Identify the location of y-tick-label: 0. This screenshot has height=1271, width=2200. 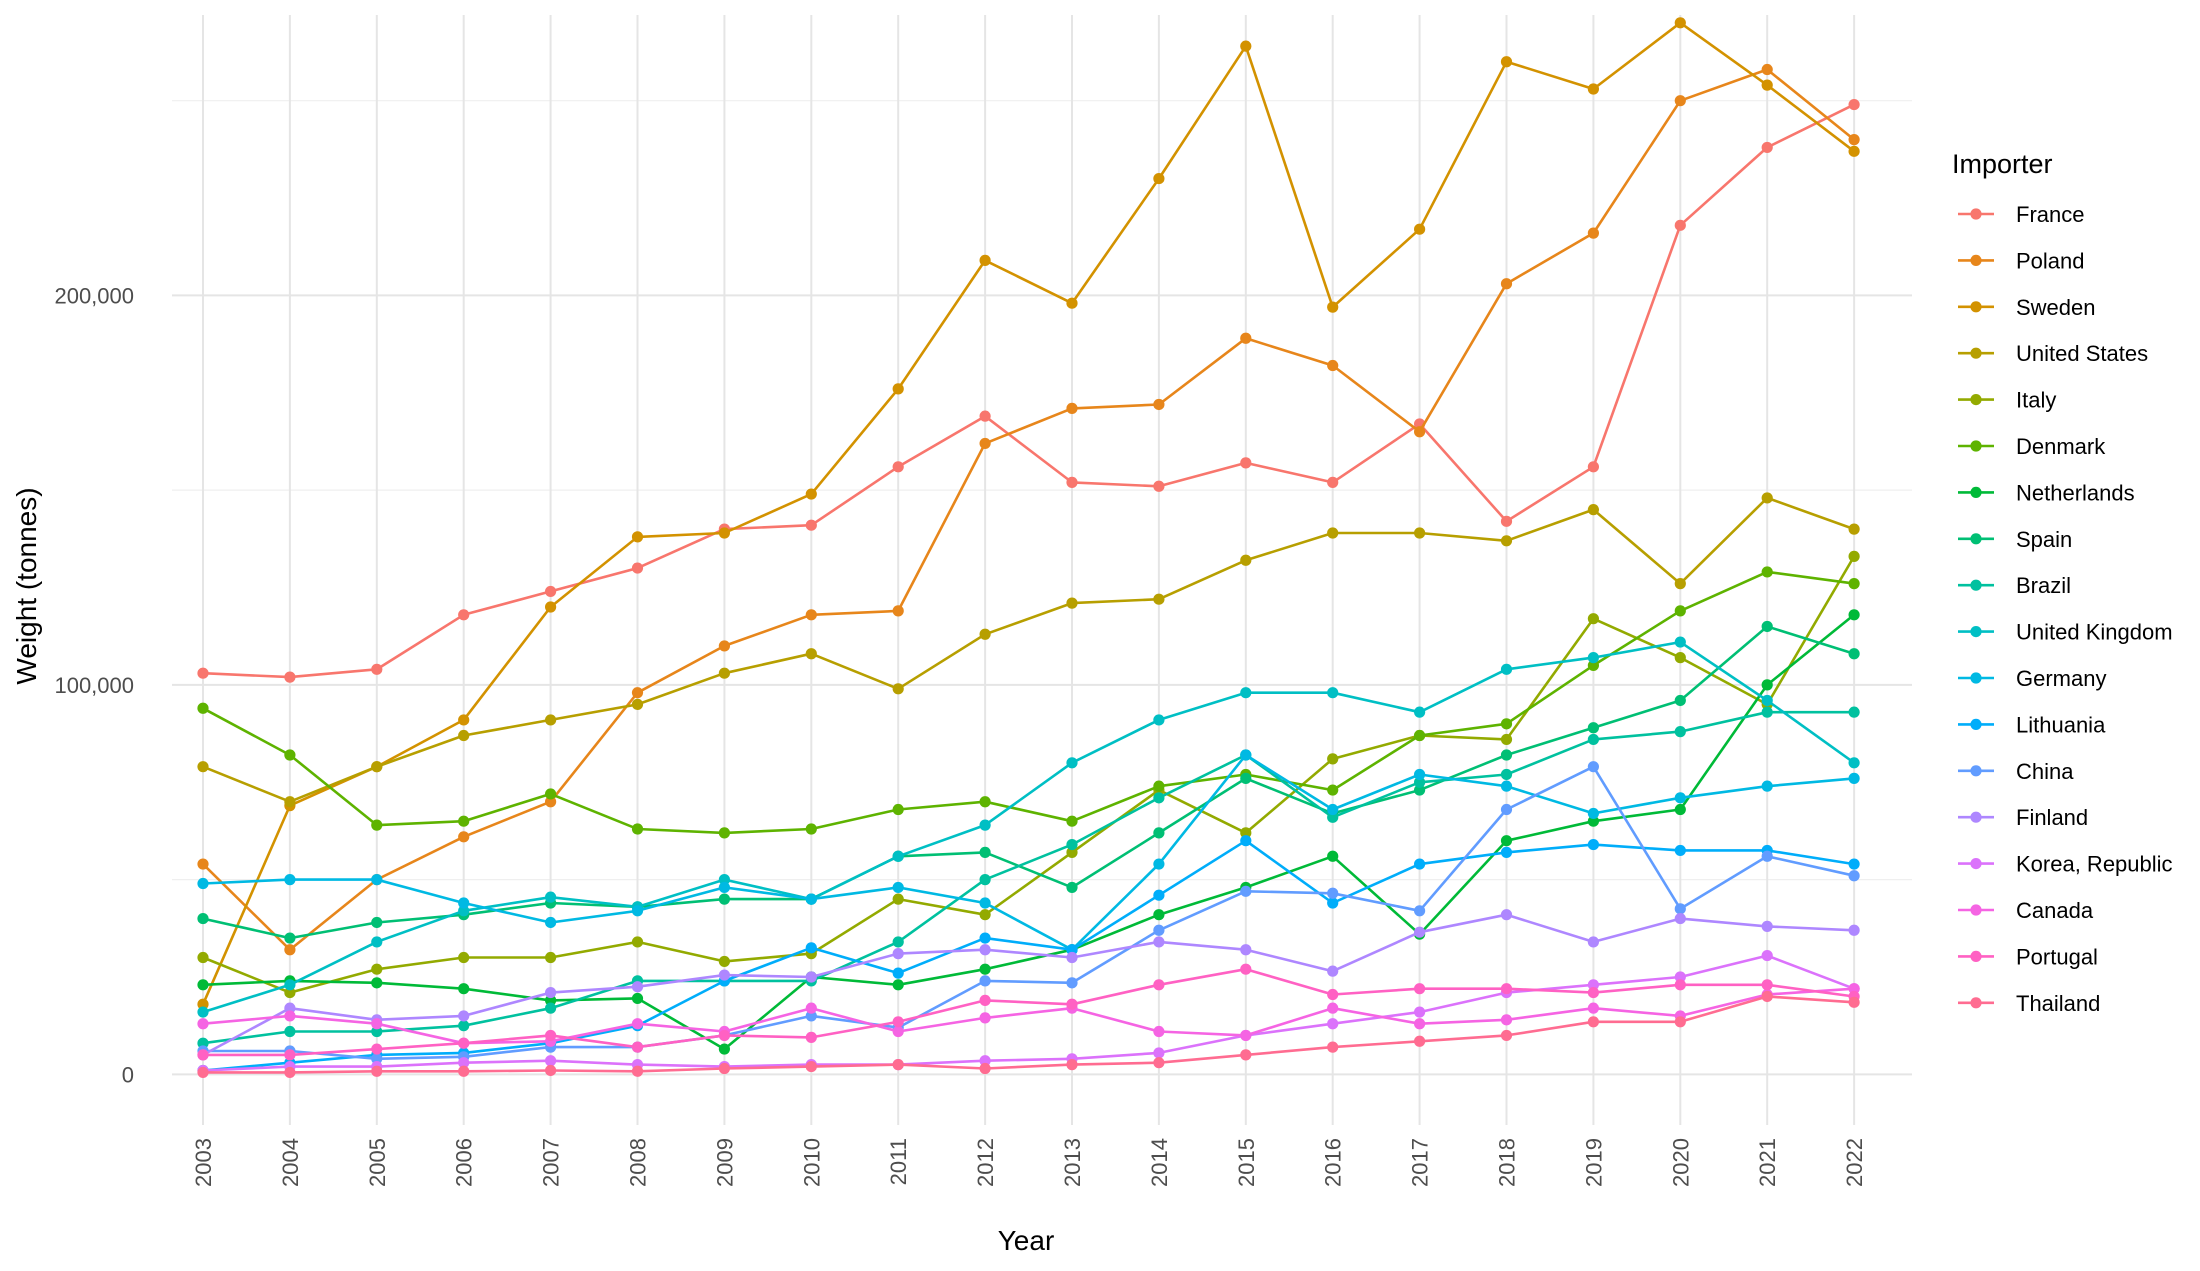
(128, 1074).